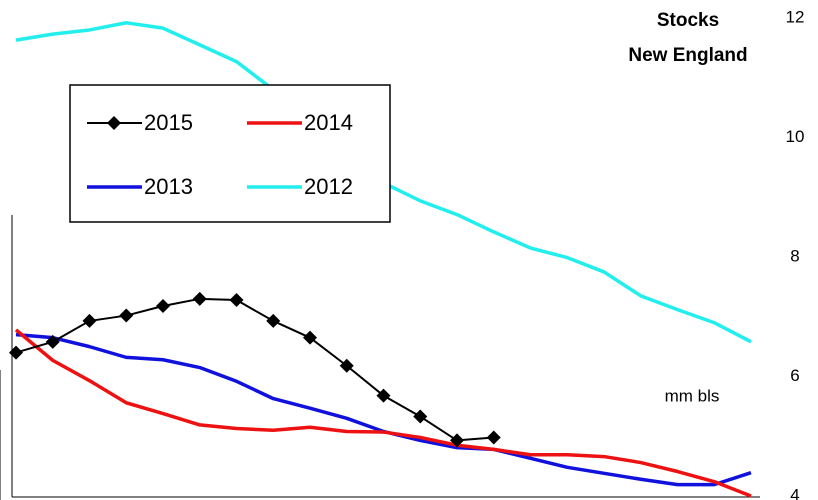 The height and width of the screenshot is (500, 818). Describe the element at coordinates (168, 122) in the screenshot. I see `legend-label: 2015` at that location.